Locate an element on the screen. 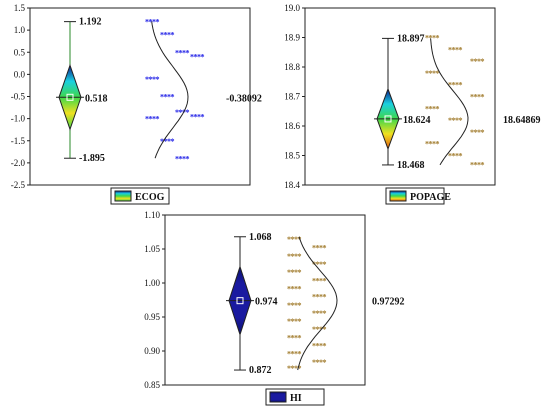 This screenshot has height=408, width=550. y-tick-label: 0.85 is located at coordinates (152, 385).